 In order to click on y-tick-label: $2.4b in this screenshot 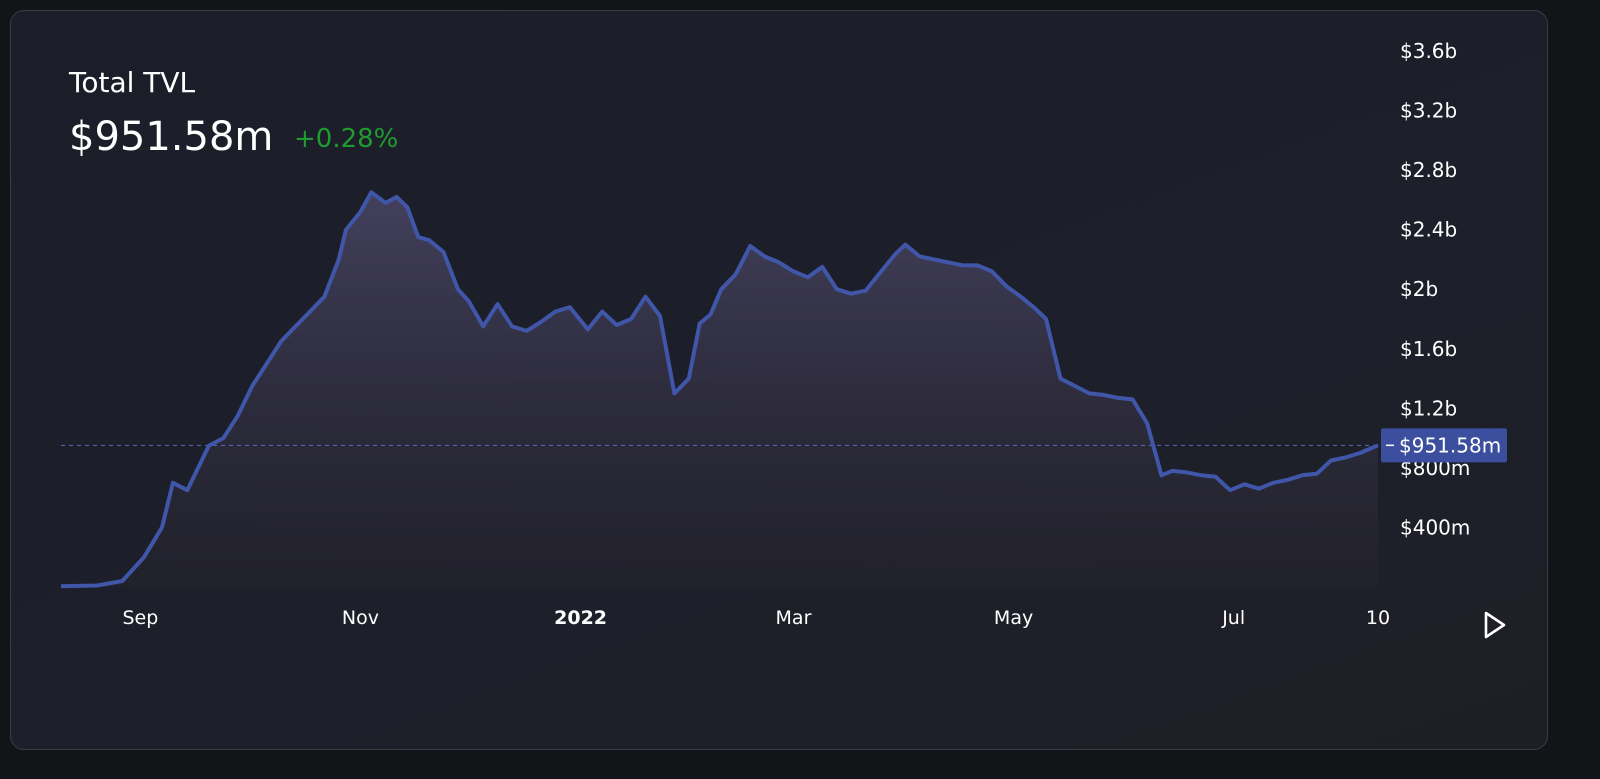, I will do `click(1428, 230)`.